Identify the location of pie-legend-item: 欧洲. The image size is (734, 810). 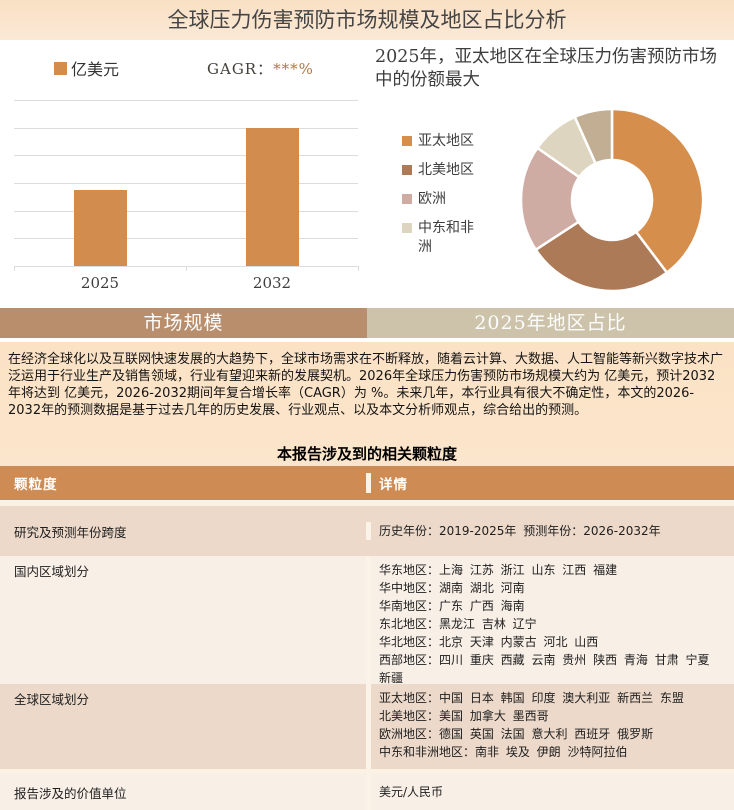
(441, 199).